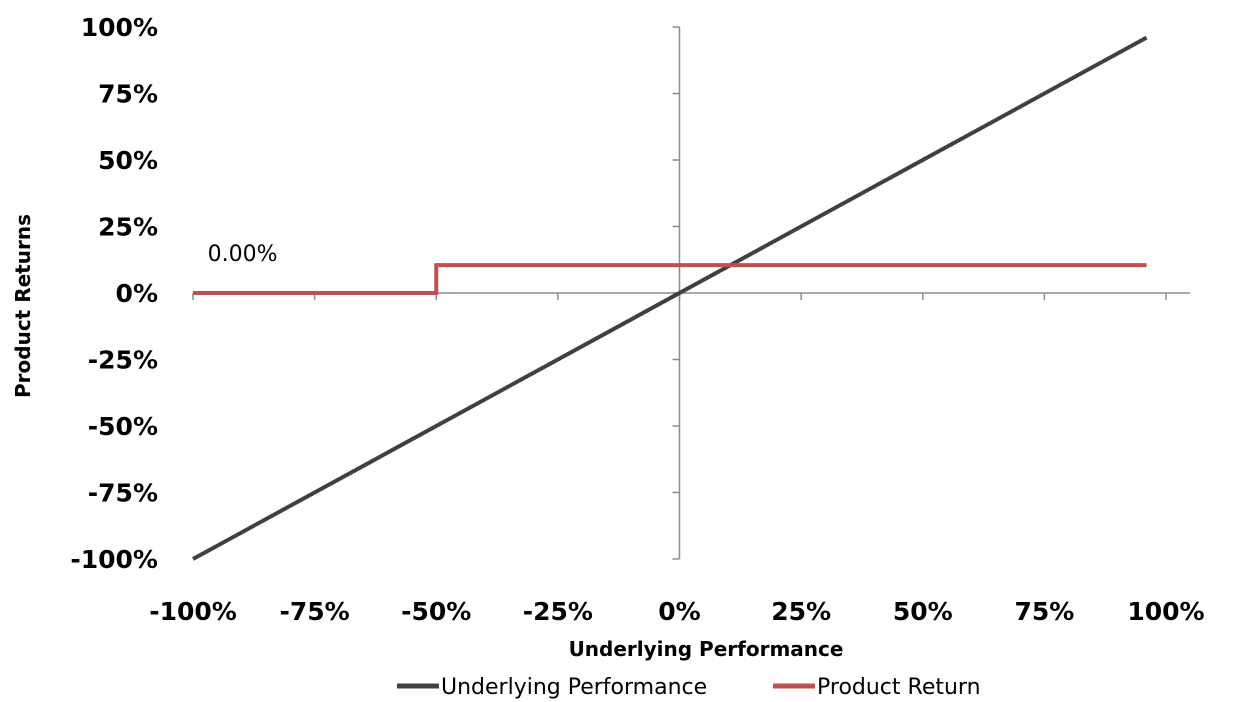  Describe the element at coordinates (193, 611) in the screenshot. I see `x-tick-label: -100%` at that location.